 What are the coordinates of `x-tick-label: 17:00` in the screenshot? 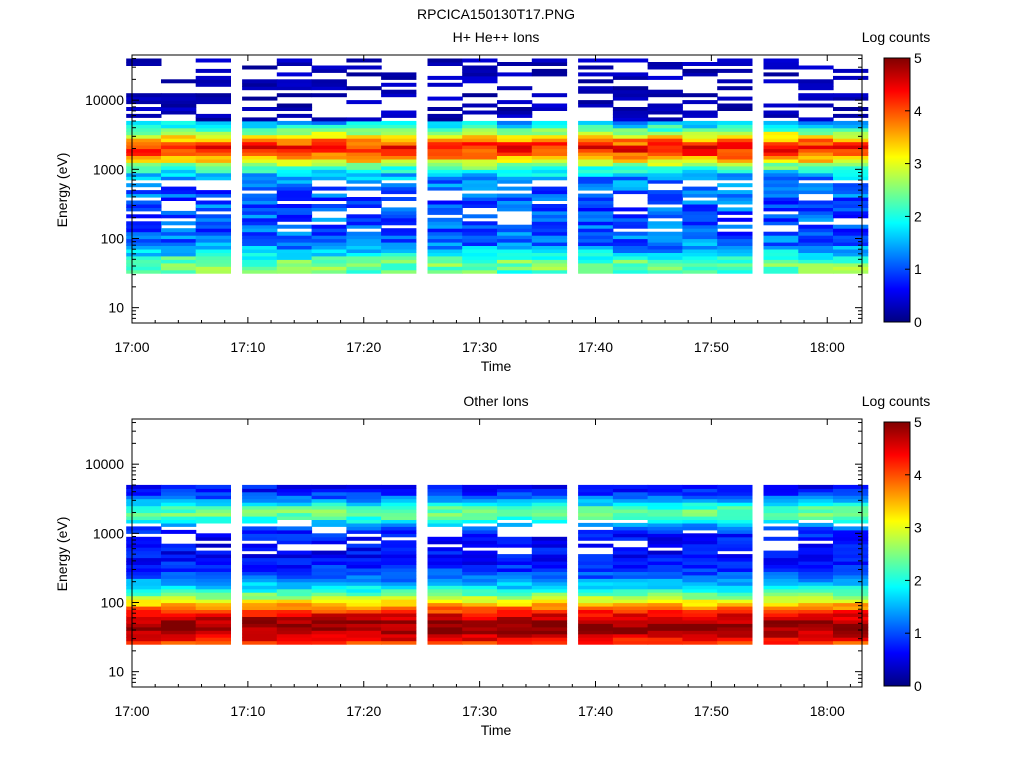 It's located at (131, 347).